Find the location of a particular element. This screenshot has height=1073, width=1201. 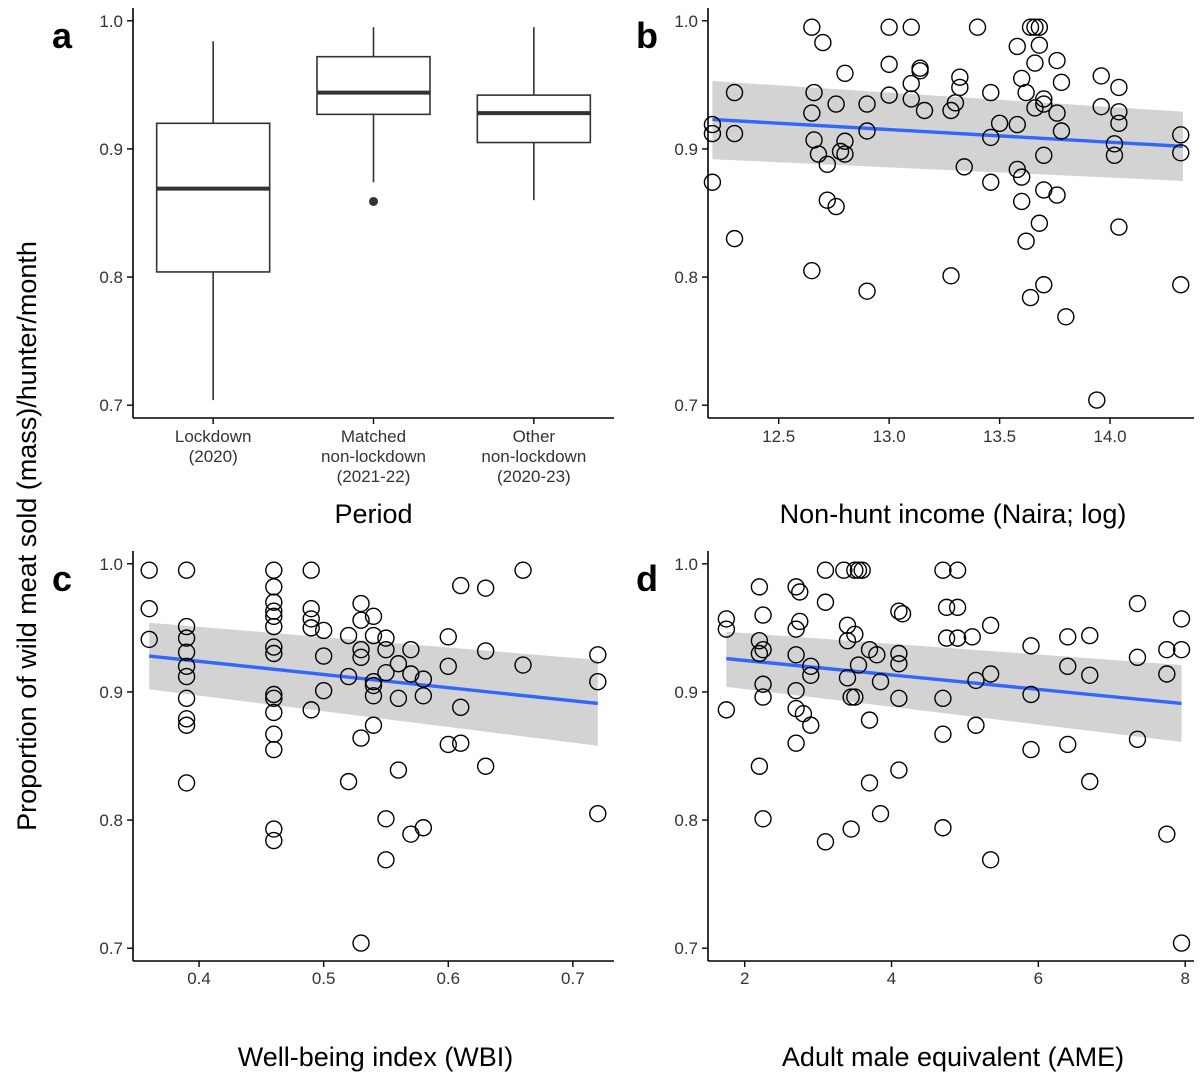

x-tick-label: 0.4 is located at coordinates (199, 978).